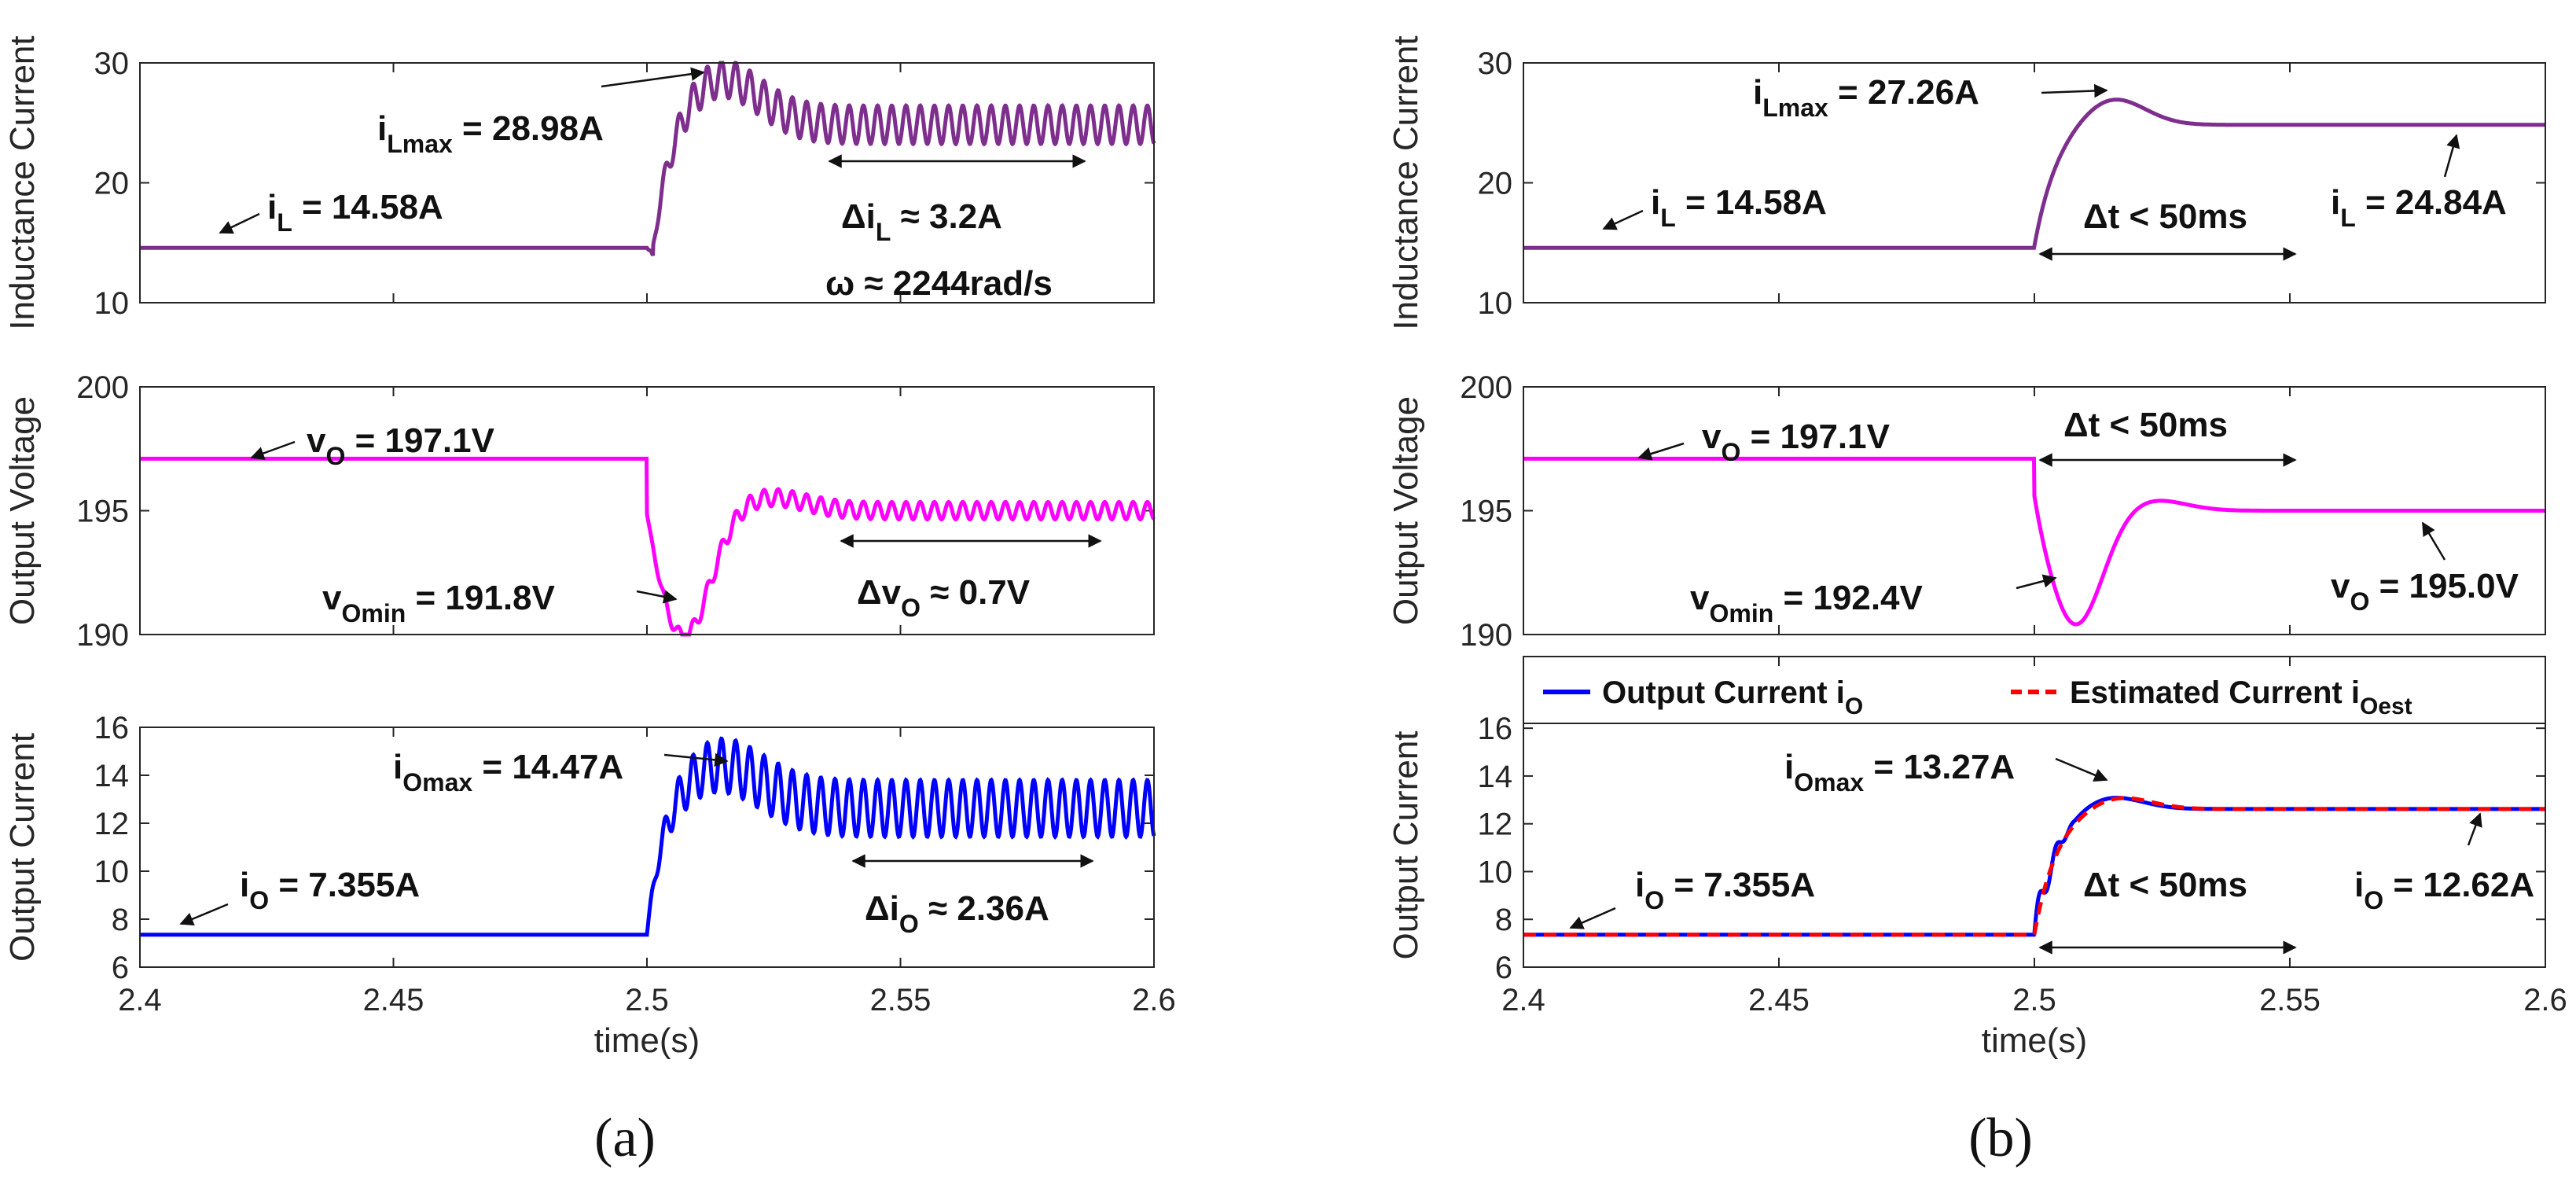  I want to click on annotation-b2-0: vO = 197.1V, so click(1796, 442).